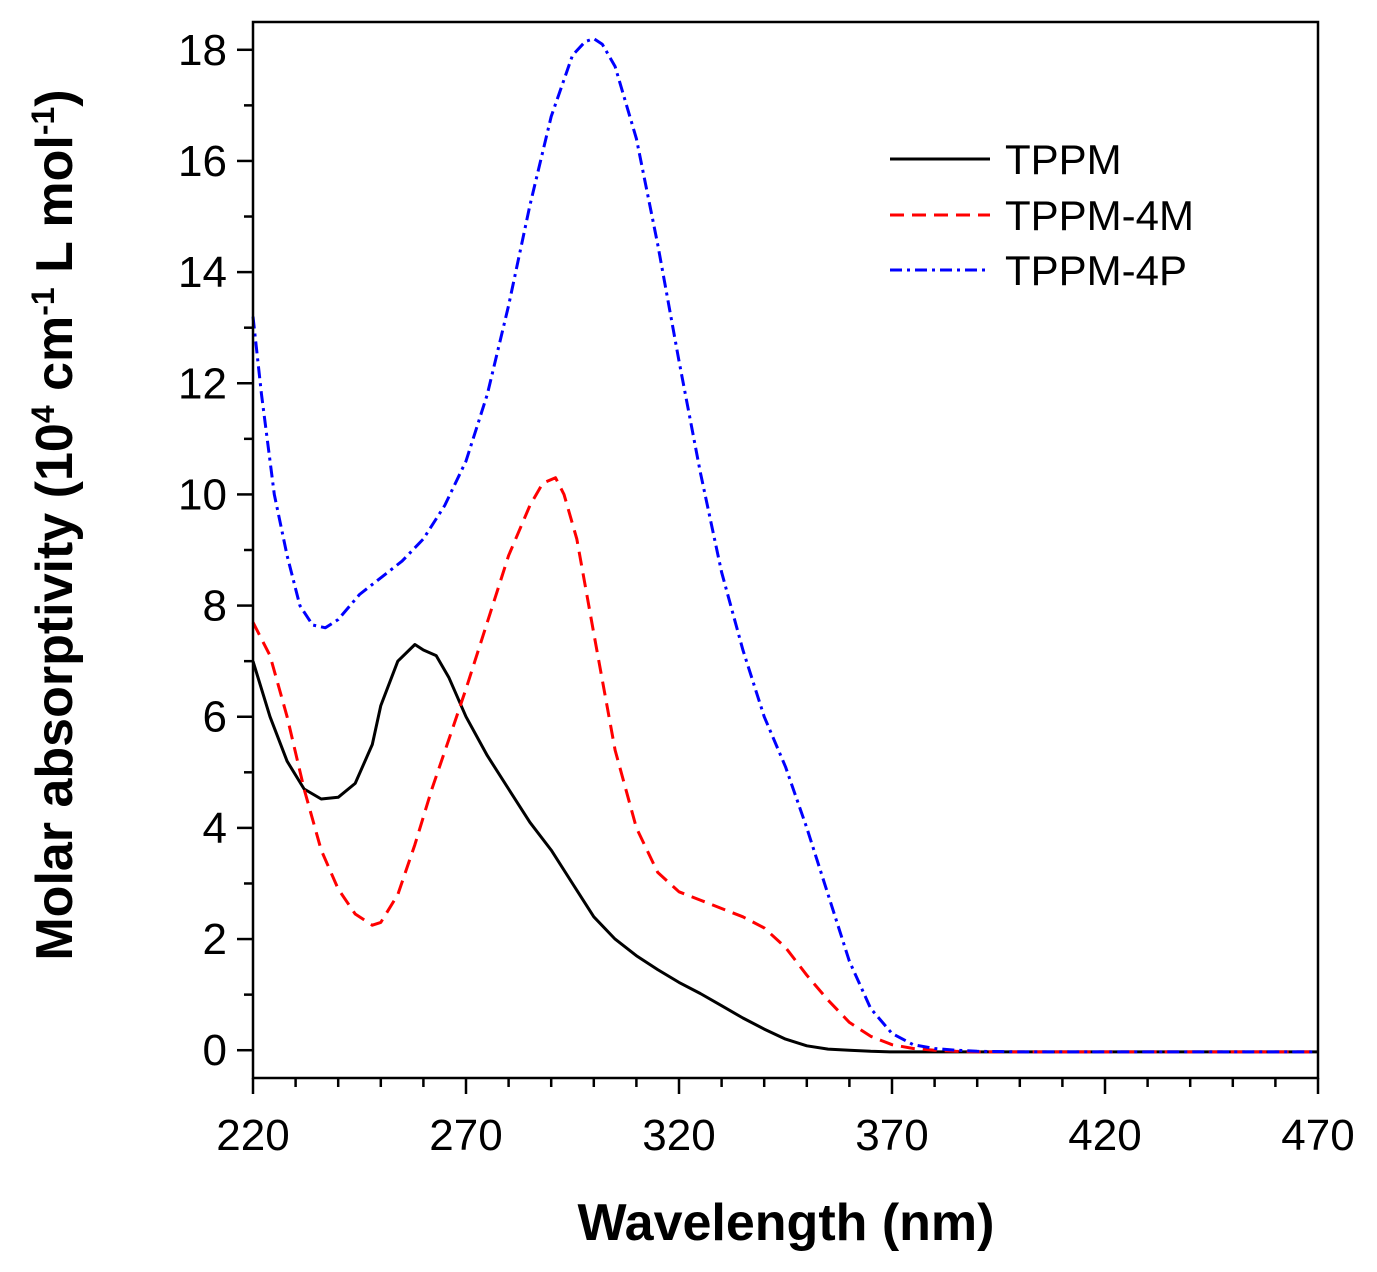 This screenshot has width=1377, height=1272. Describe the element at coordinates (202, 50) in the screenshot. I see `y-tick-label: 18` at that location.